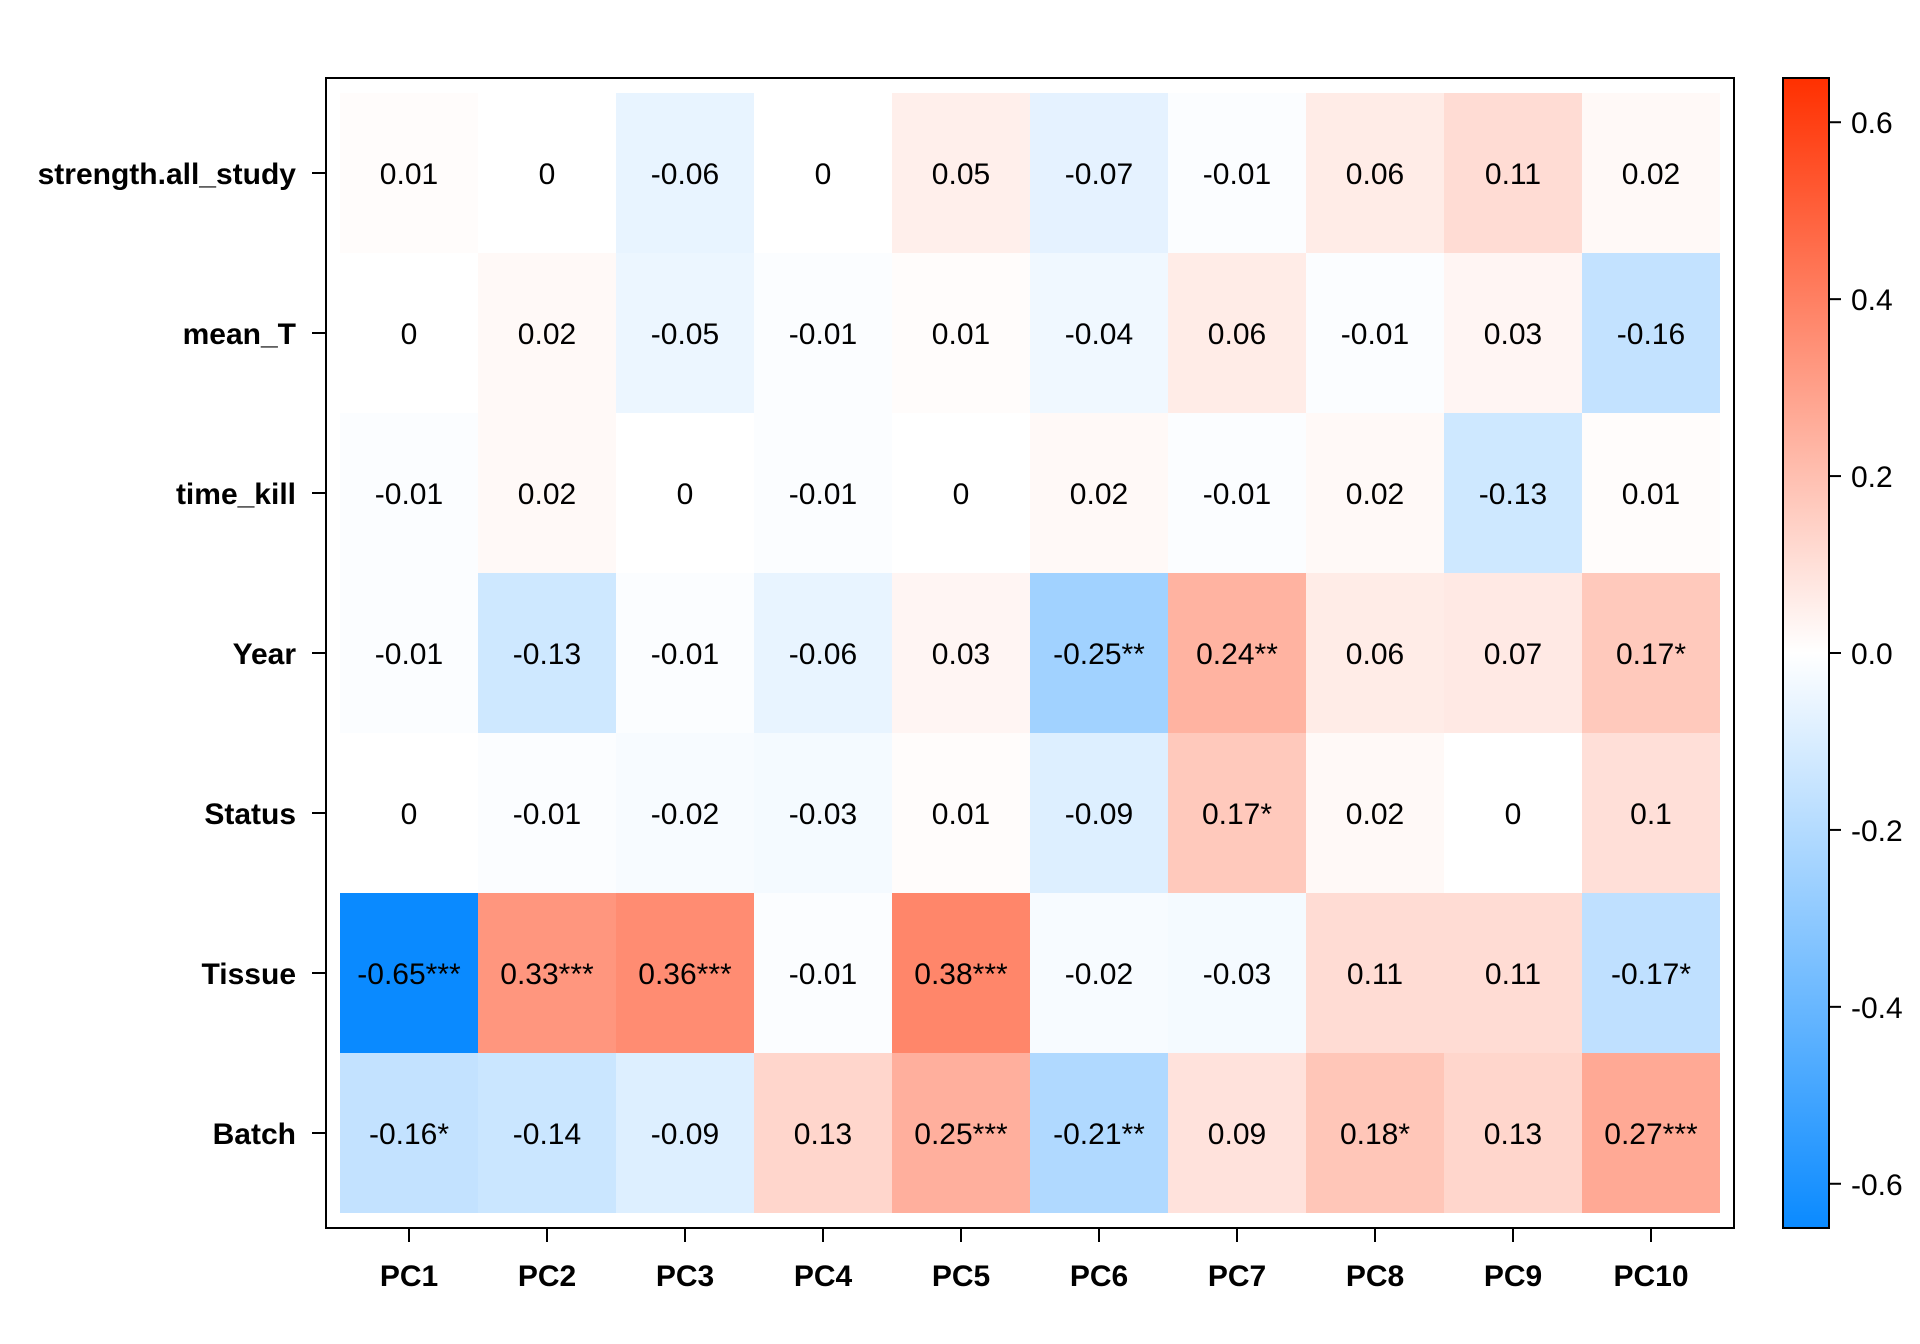 Image resolution: width=1920 pixels, height=1344 pixels. I want to click on colorbar-tick-label: 0.0, so click(1872, 654).